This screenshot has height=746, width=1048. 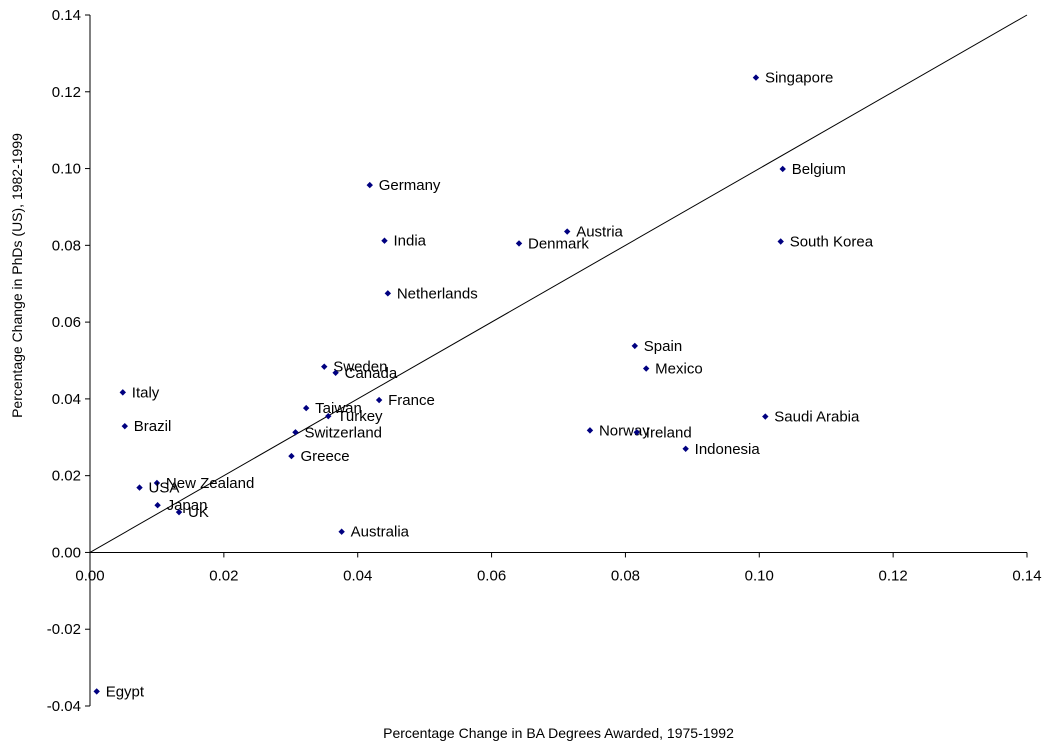 I want to click on point-label: Egypt, so click(x=125, y=691).